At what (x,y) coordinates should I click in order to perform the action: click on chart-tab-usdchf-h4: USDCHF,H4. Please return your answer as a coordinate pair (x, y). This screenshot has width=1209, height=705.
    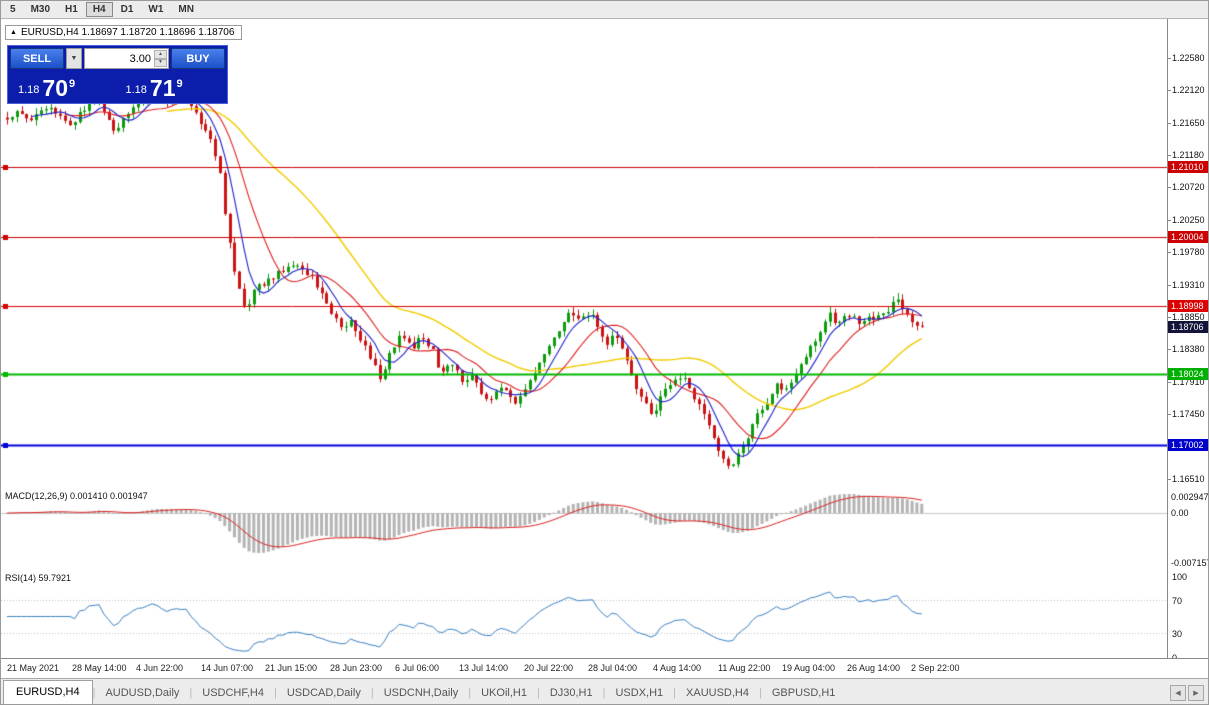
    Looking at the image, I should click on (233, 692).